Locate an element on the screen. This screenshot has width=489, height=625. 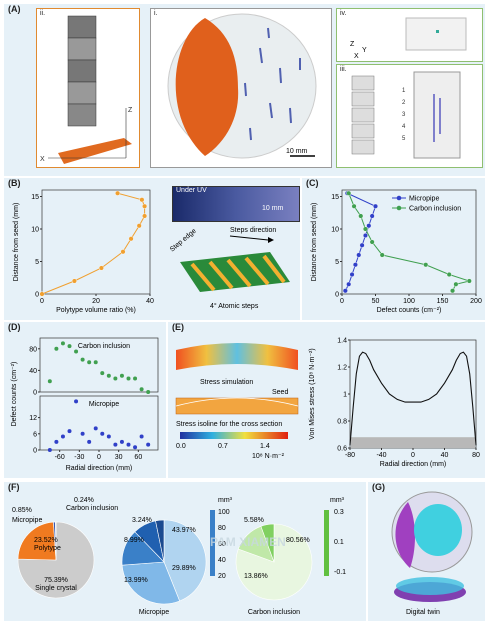
steps-direction-label: Steps direction is located at coordinates (253, 230).